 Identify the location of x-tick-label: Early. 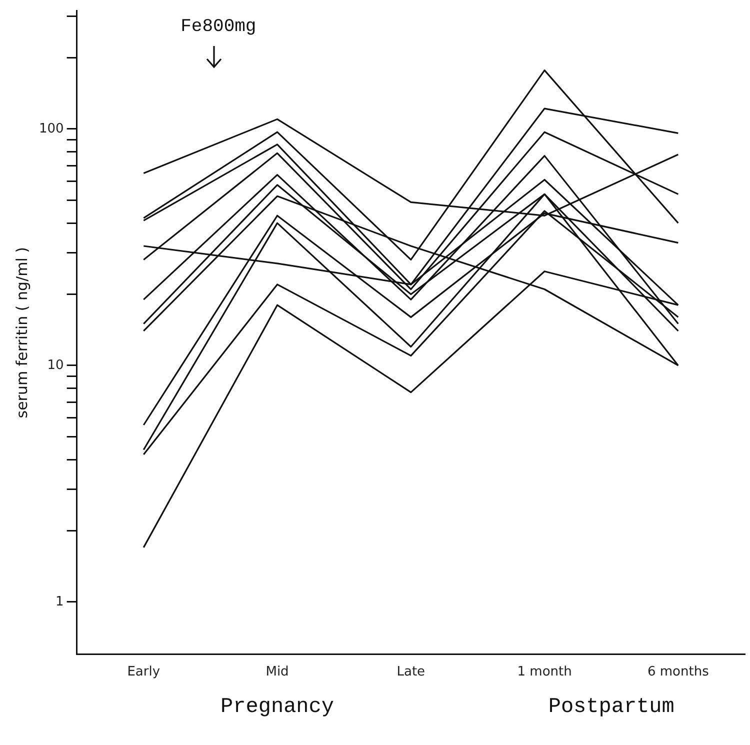
(143, 672).